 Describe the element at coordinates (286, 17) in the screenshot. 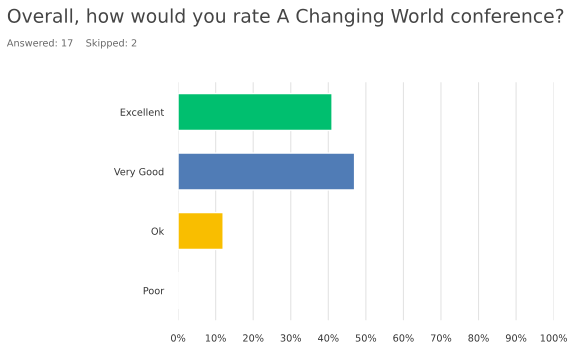

I see `chart-title: Overall, how would you rate A Changing World conference?` at that location.